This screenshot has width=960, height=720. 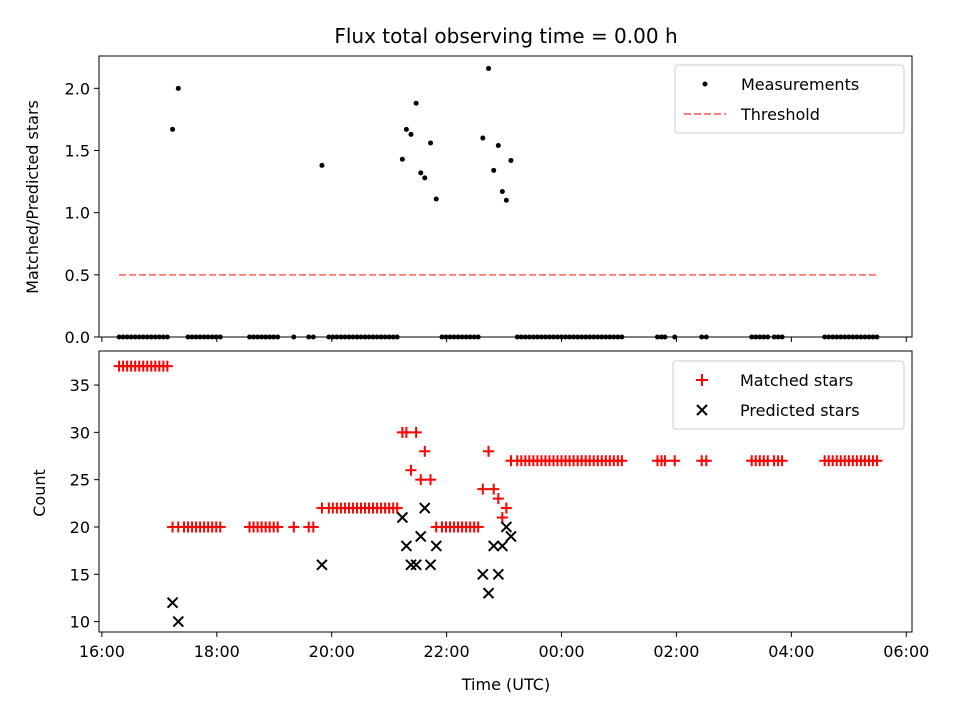 I want to click on x-tick-label: 00:00, so click(x=561, y=651).